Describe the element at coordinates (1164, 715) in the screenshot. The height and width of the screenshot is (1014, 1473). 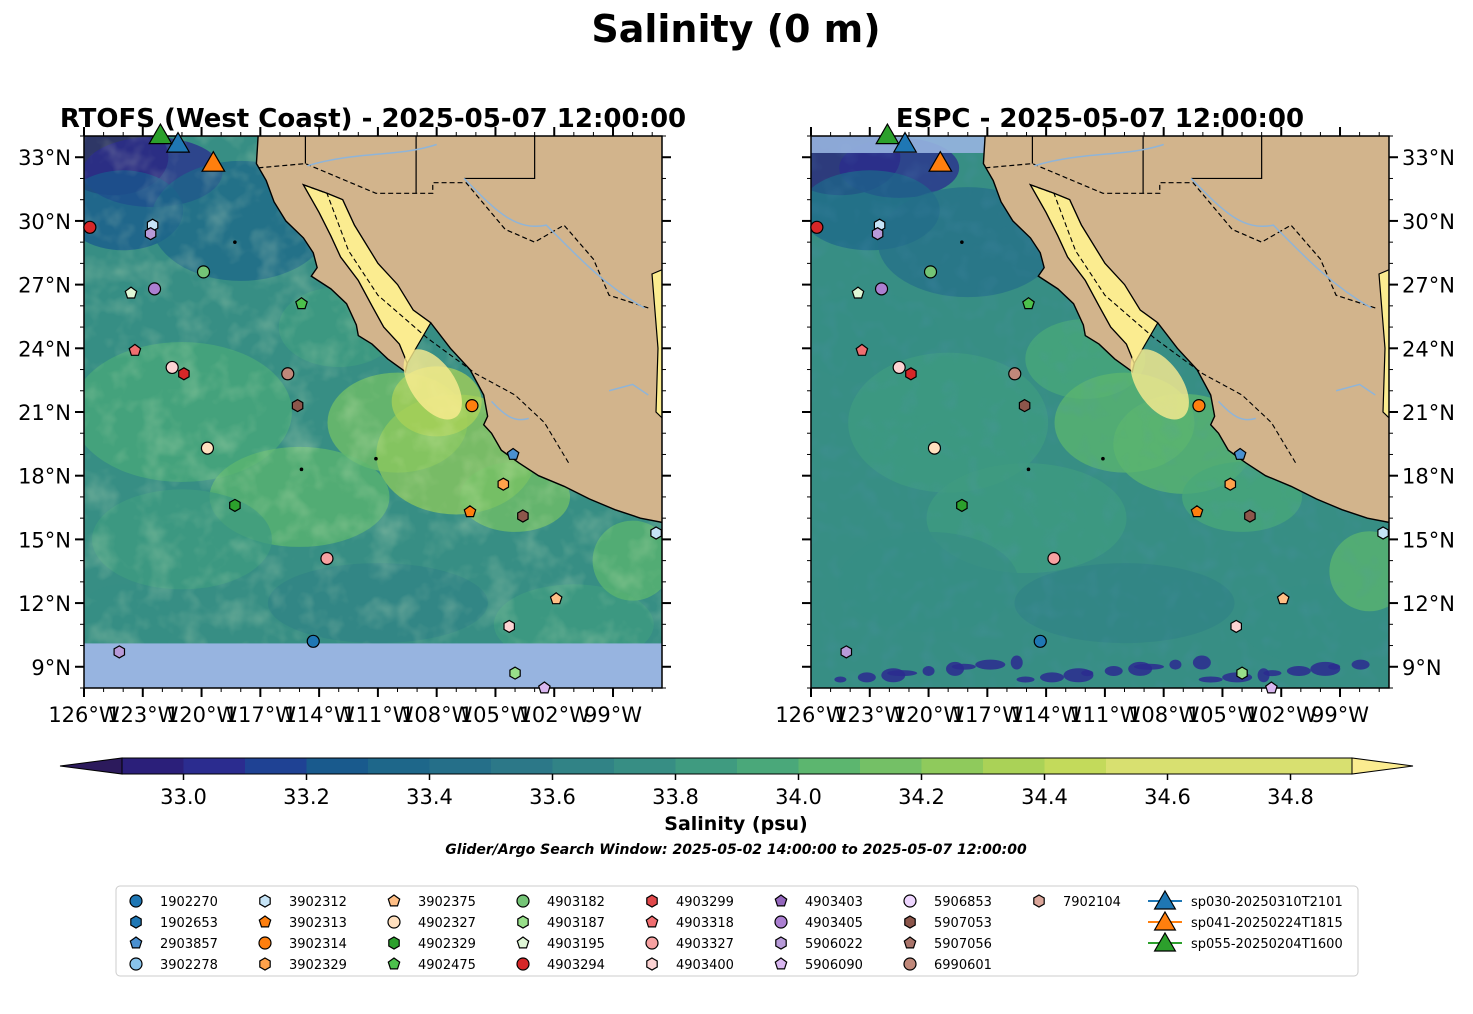
I see `espc-xtick-label: 108°W` at that location.